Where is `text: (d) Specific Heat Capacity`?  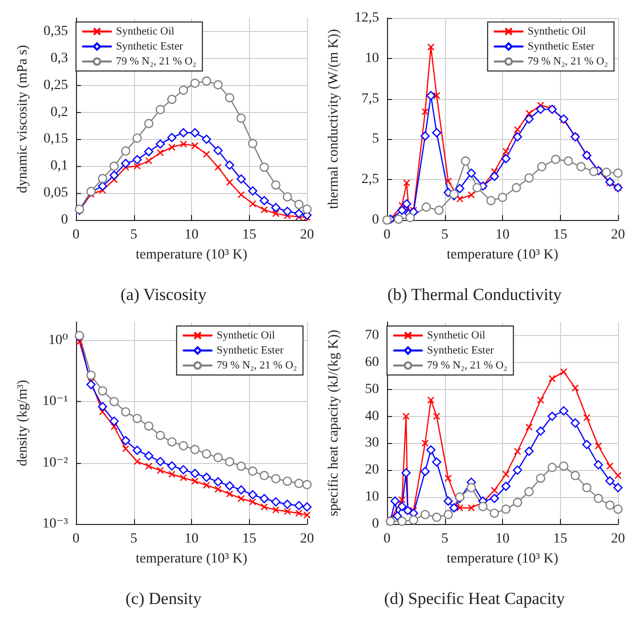 text: (d) Specific Heat Capacity is located at coordinates (475, 598).